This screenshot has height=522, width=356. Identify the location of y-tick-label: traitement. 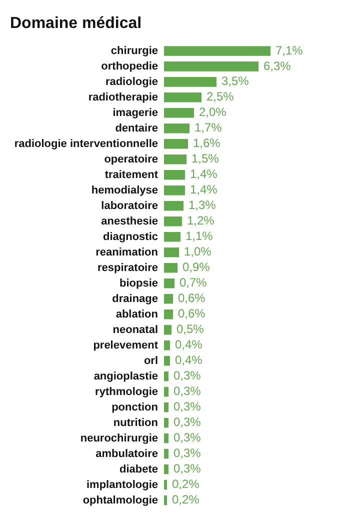
(131, 174).